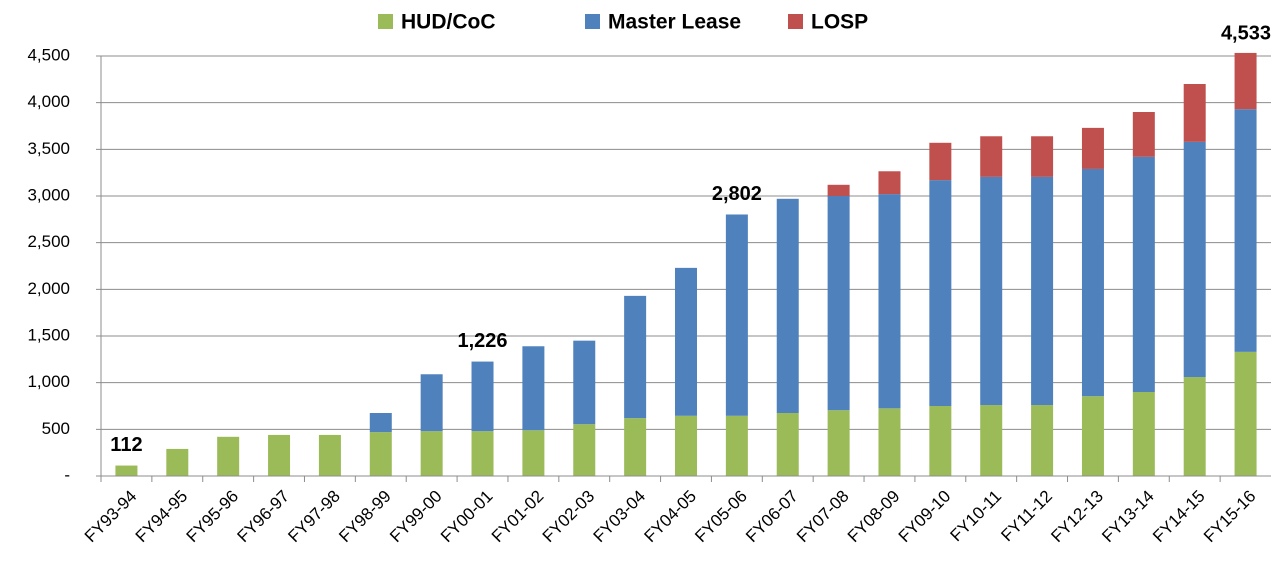  What do you see at coordinates (1128, 517) in the screenshot?
I see `x-tick-label: FY13-14` at bounding box center [1128, 517].